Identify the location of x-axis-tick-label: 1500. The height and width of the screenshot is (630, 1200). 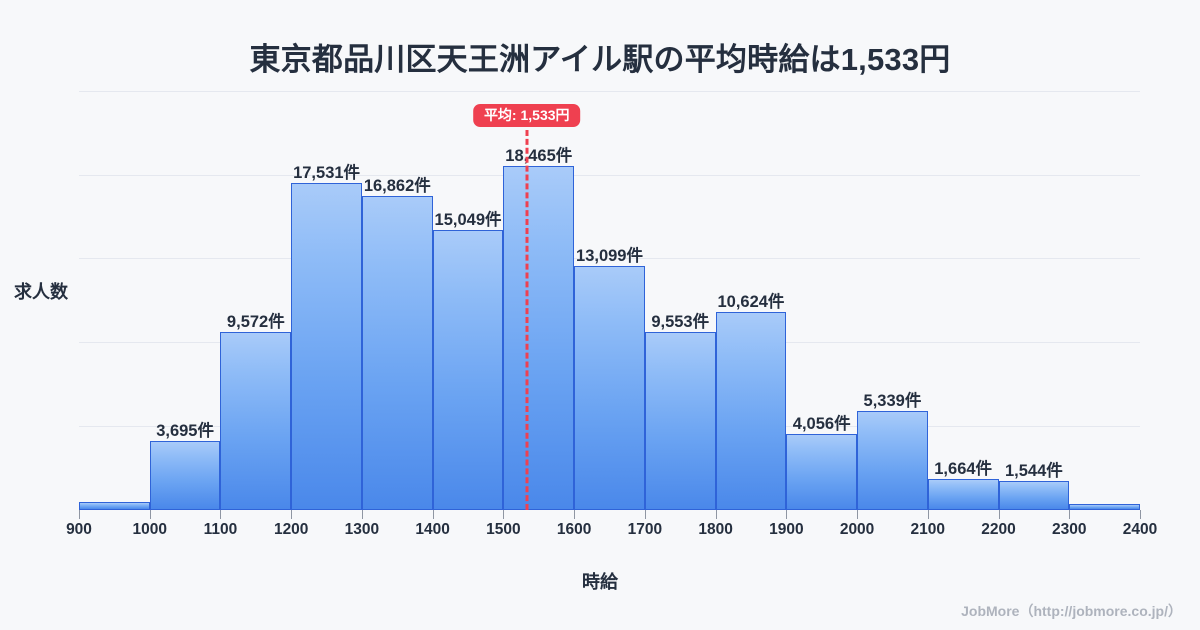
(503, 529).